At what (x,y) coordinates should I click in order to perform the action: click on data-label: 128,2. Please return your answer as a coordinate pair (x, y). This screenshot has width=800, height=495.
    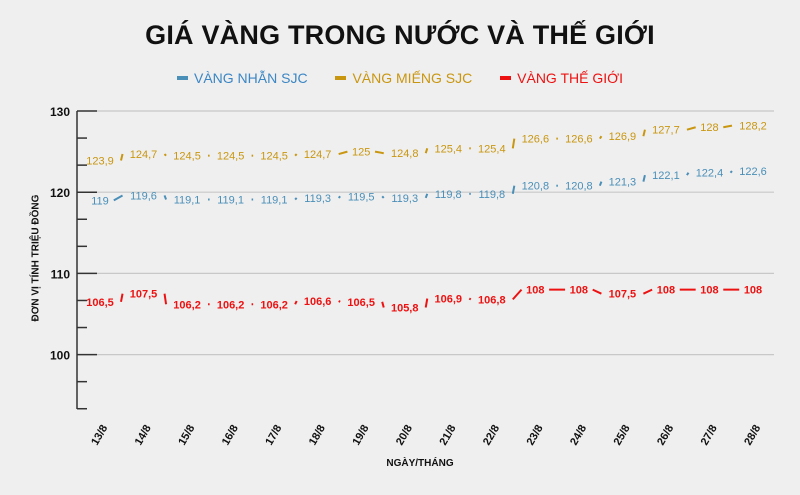
    Looking at the image, I should click on (753, 127).